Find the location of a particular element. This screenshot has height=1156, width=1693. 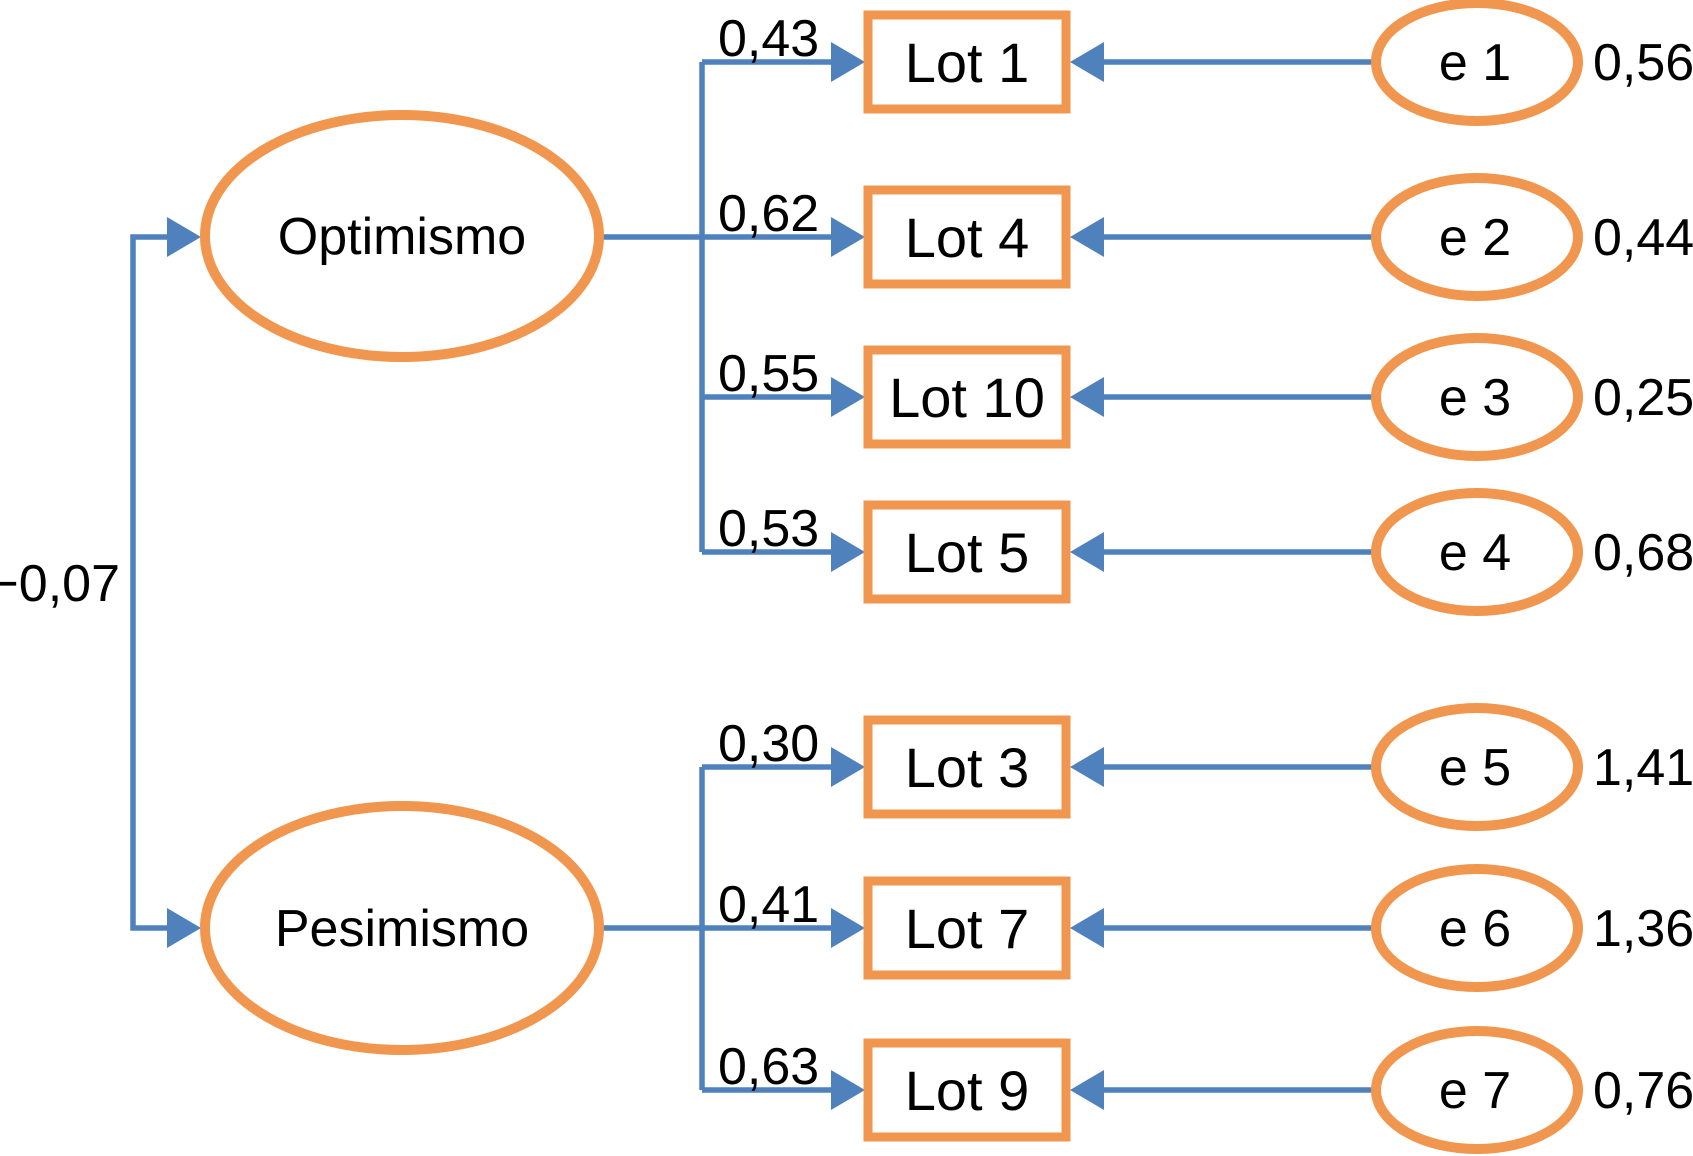

error-variance-label: 1,36 is located at coordinates (1643, 929).